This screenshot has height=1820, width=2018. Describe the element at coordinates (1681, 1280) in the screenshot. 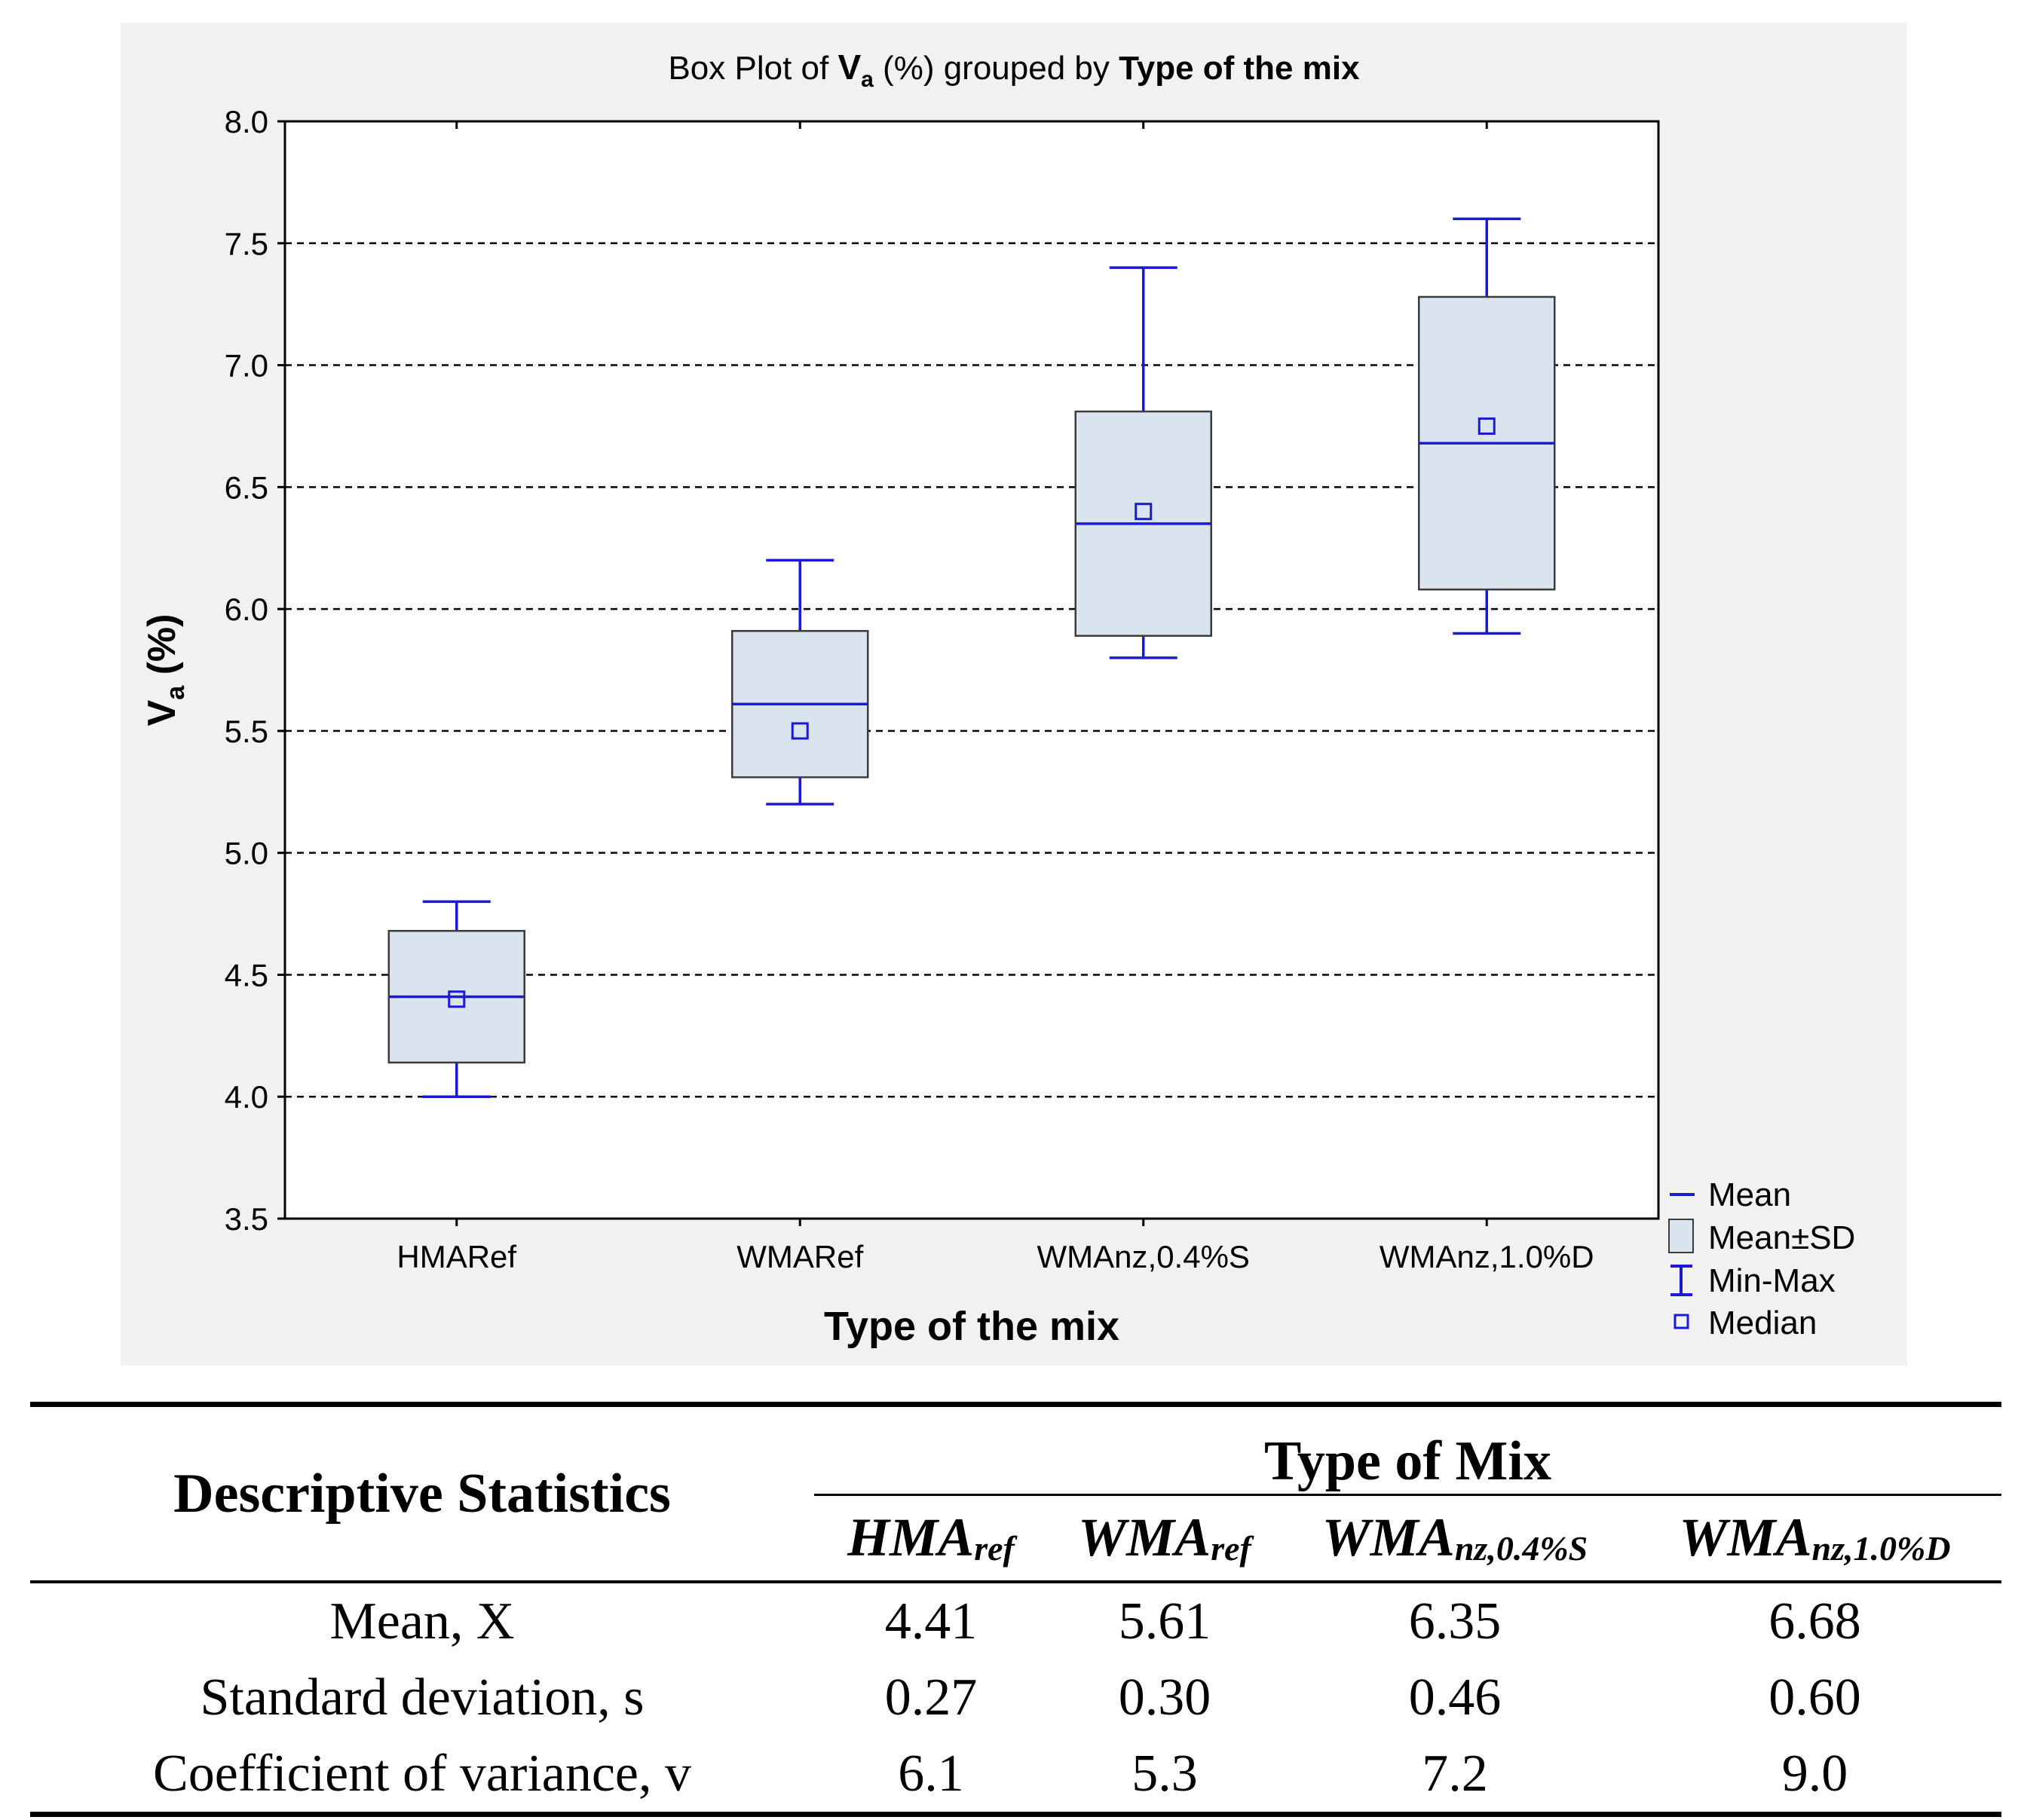

I see `legend-minmax-swatch` at that location.